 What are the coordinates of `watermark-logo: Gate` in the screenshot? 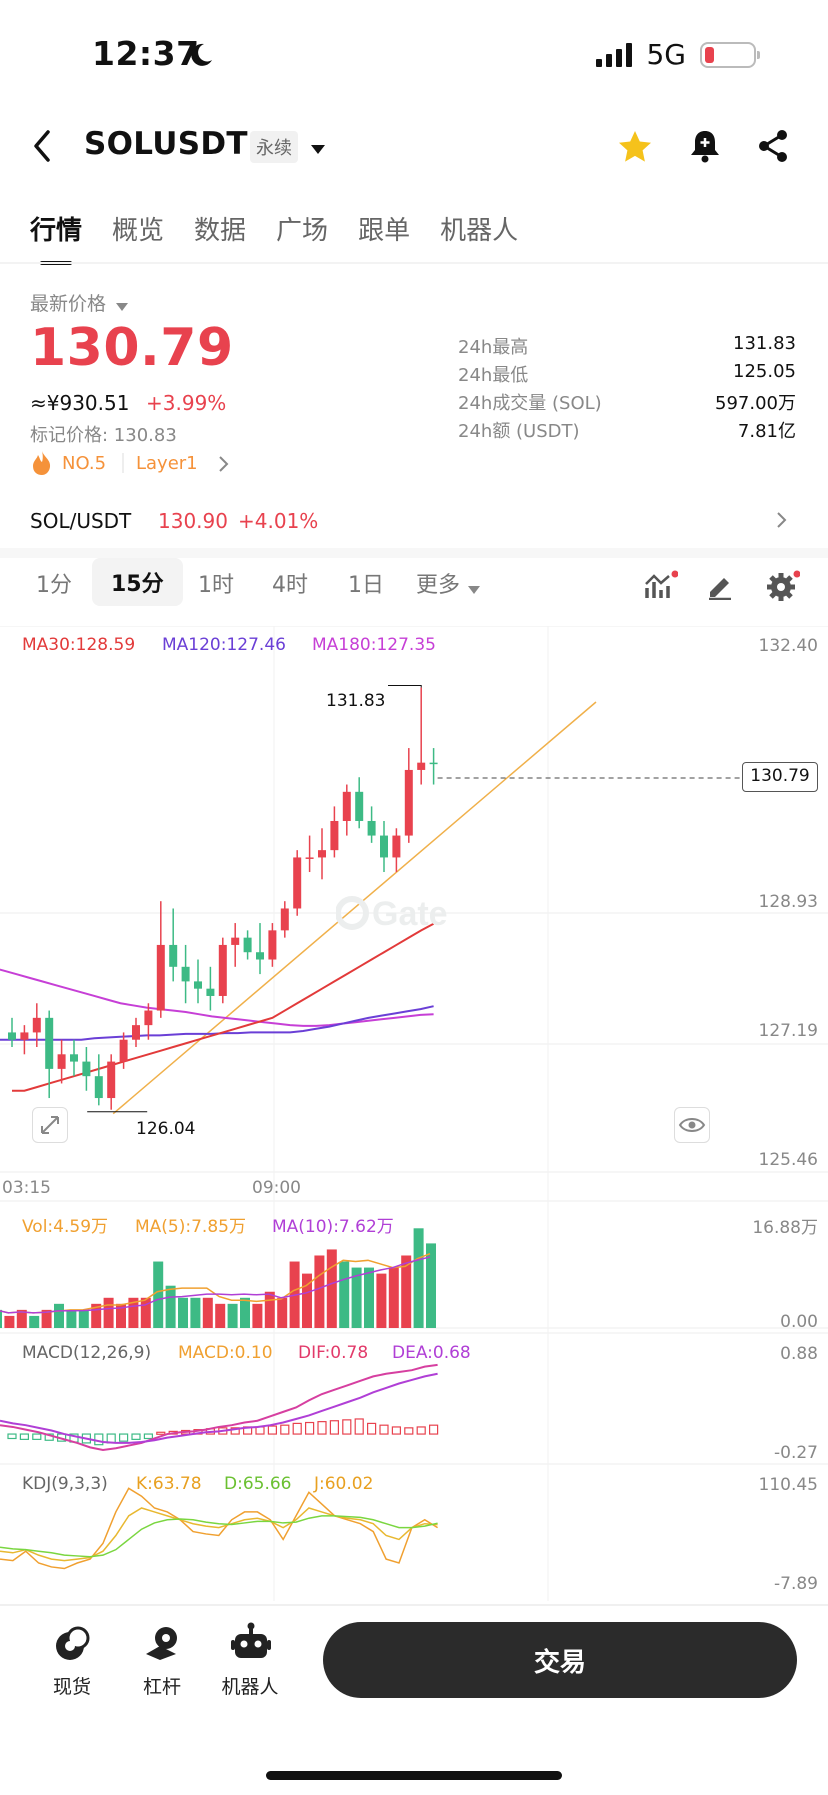 It's located at (395, 917).